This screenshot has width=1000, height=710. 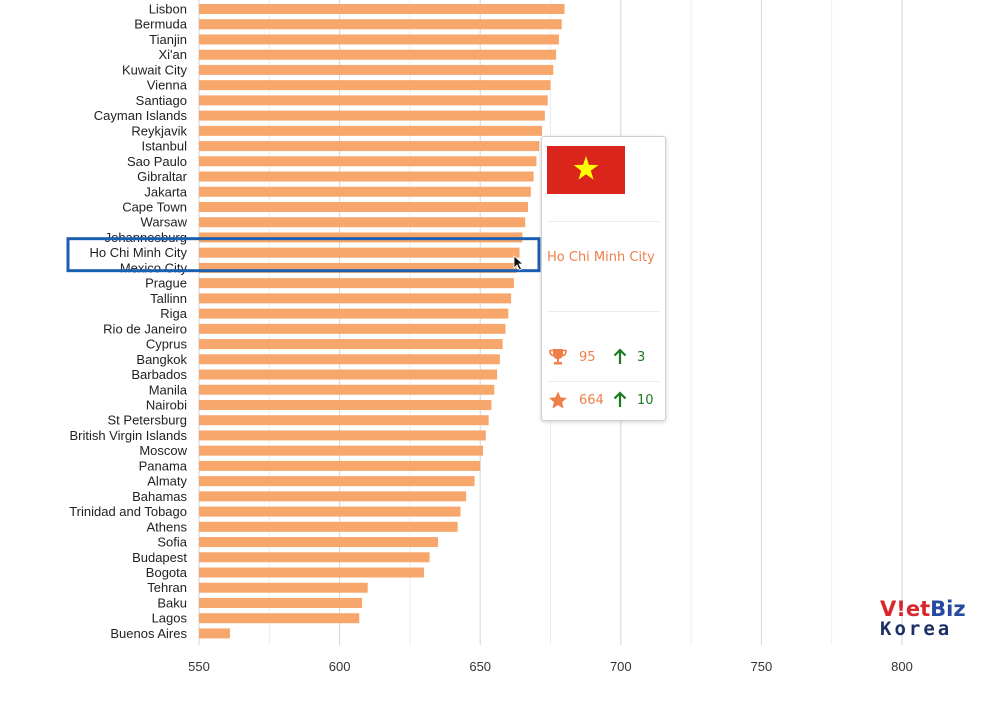 What do you see at coordinates (604, 358) in the screenshot?
I see `rank-row: 95 3` at bounding box center [604, 358].